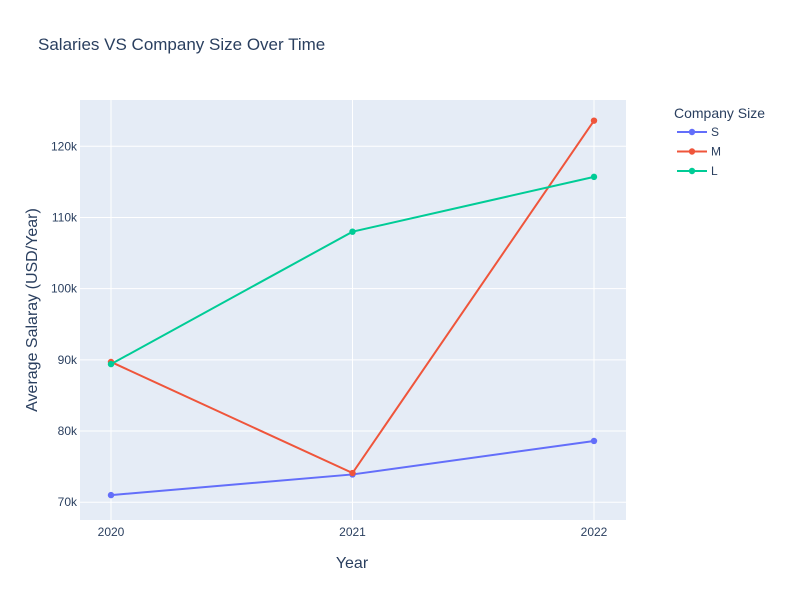 The image size is (787, 600). What do you see at coordinates (697, 171) in the screenshot?
I see `legend-item-l: L` at bounding box center [697, 171].